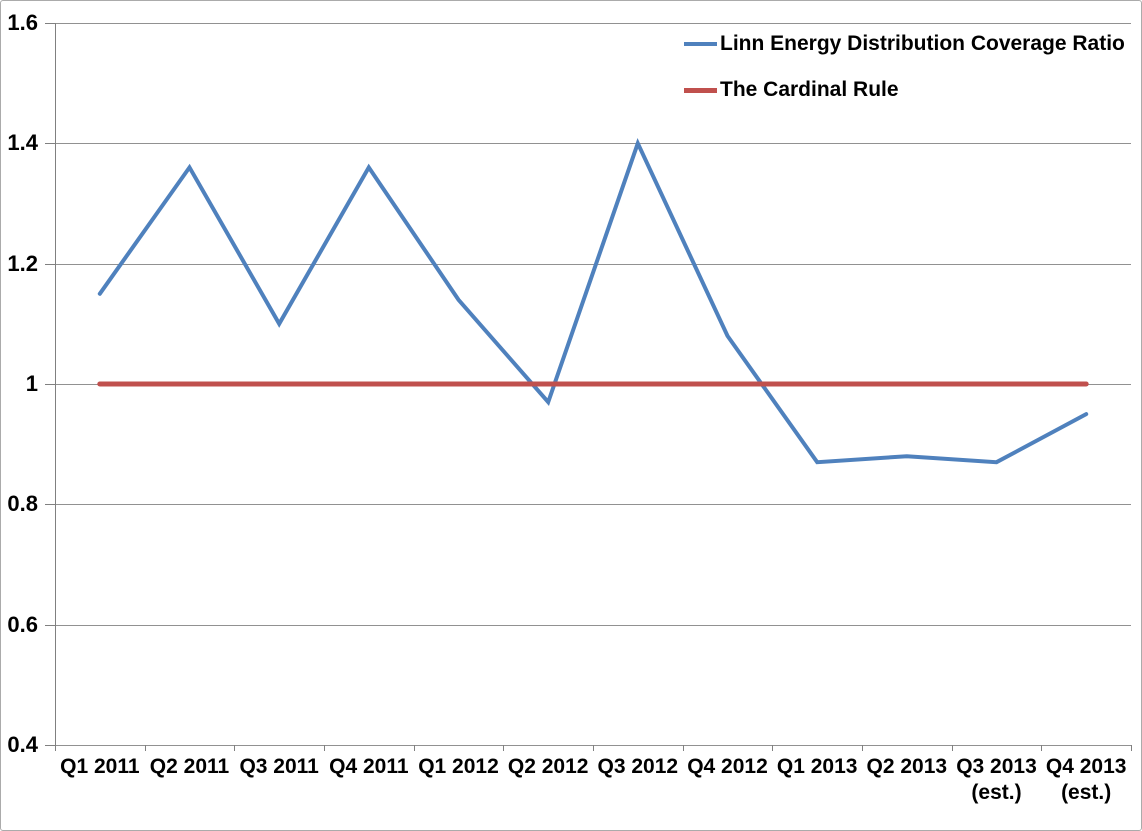 The image size is (1142, 831). What do you see at coordinates (904, 90) in the screenshot?
I see `legend-item-cardinal-rule: The Cardinal Rule` at bounding box center [904, 90].